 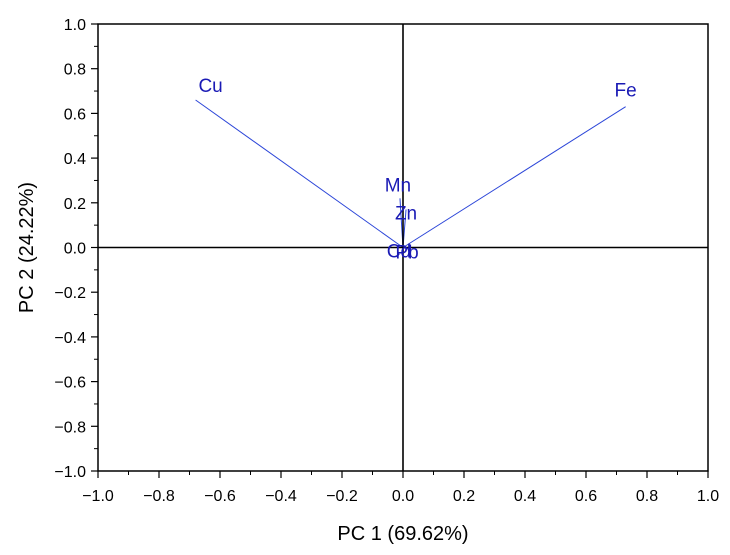 I want to click on variable-label-pb: Pb, so click(x=406, y=253).